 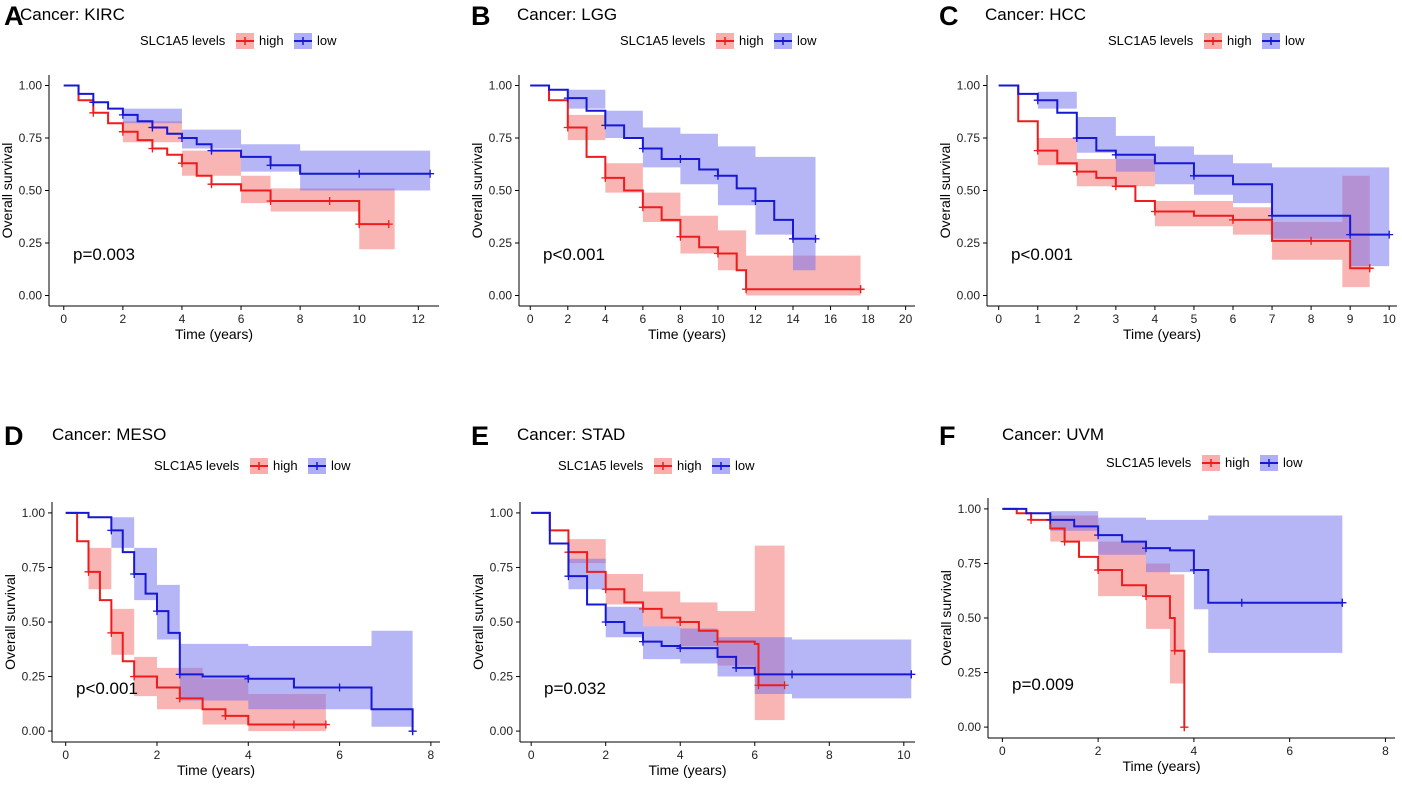 I want to click on y-tick-label: 0.75, so click(x=502, y=567).